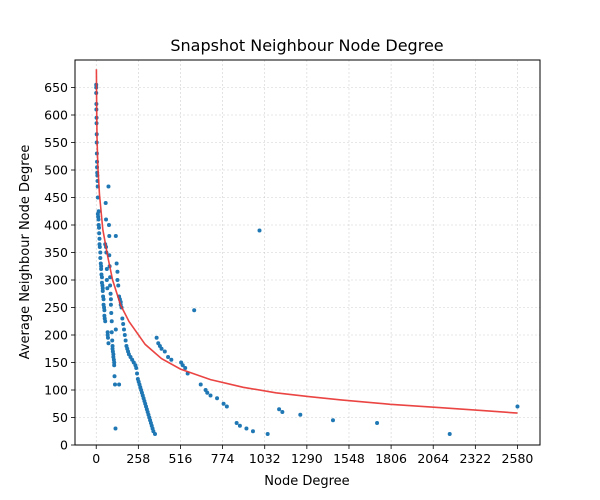  What do you see at coordinates (518, 458) in the screenshot?
I see `x-tick-label: 2580` at bounding box center [518, 458].